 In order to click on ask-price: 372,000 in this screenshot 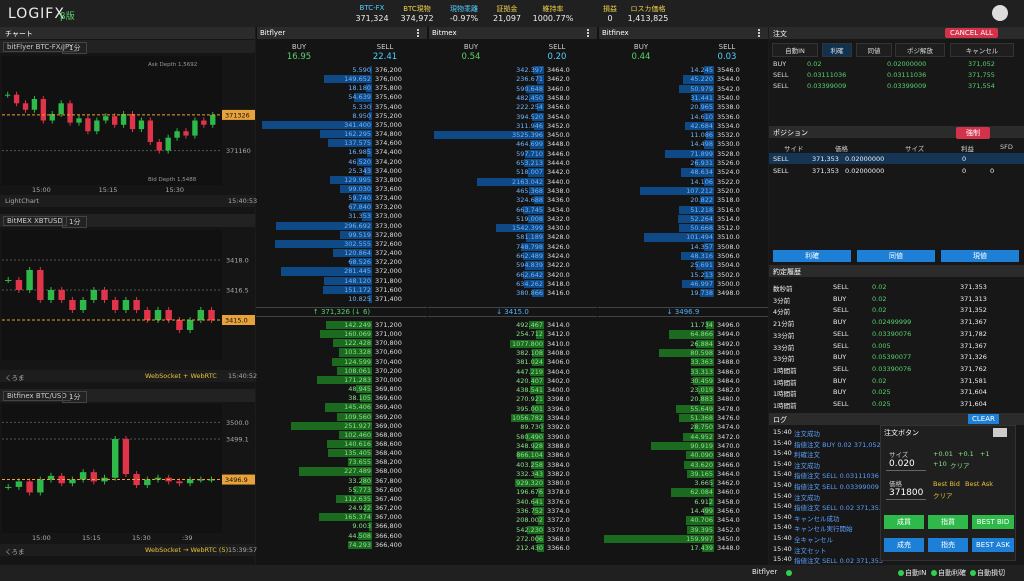, I will do `click(388, 271)`.